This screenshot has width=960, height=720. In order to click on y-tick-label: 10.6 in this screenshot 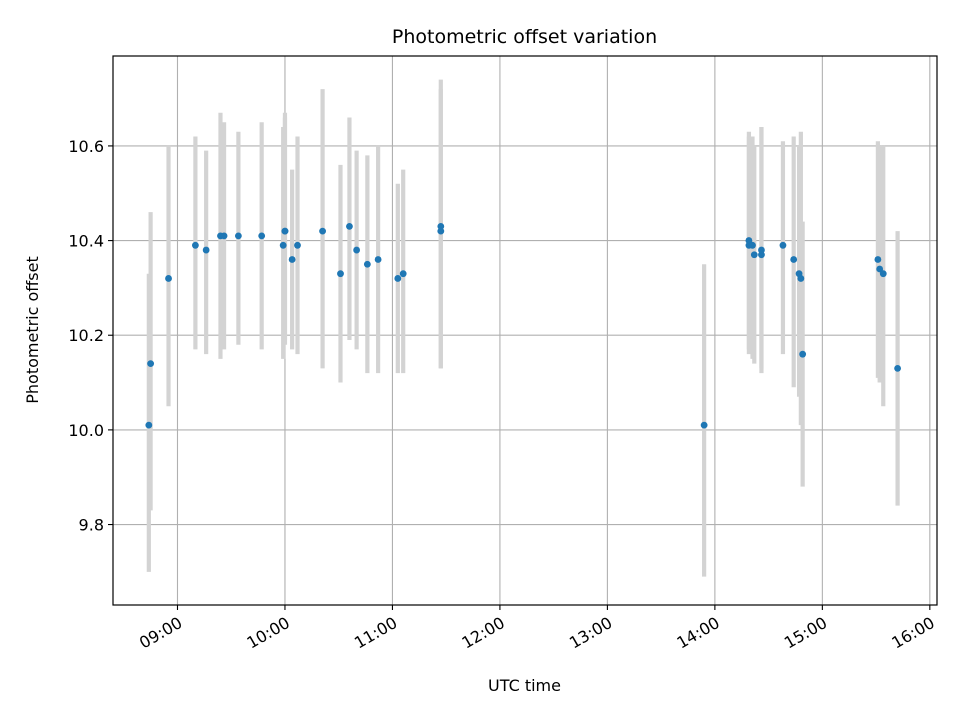, I will do `click(86, 146)`.